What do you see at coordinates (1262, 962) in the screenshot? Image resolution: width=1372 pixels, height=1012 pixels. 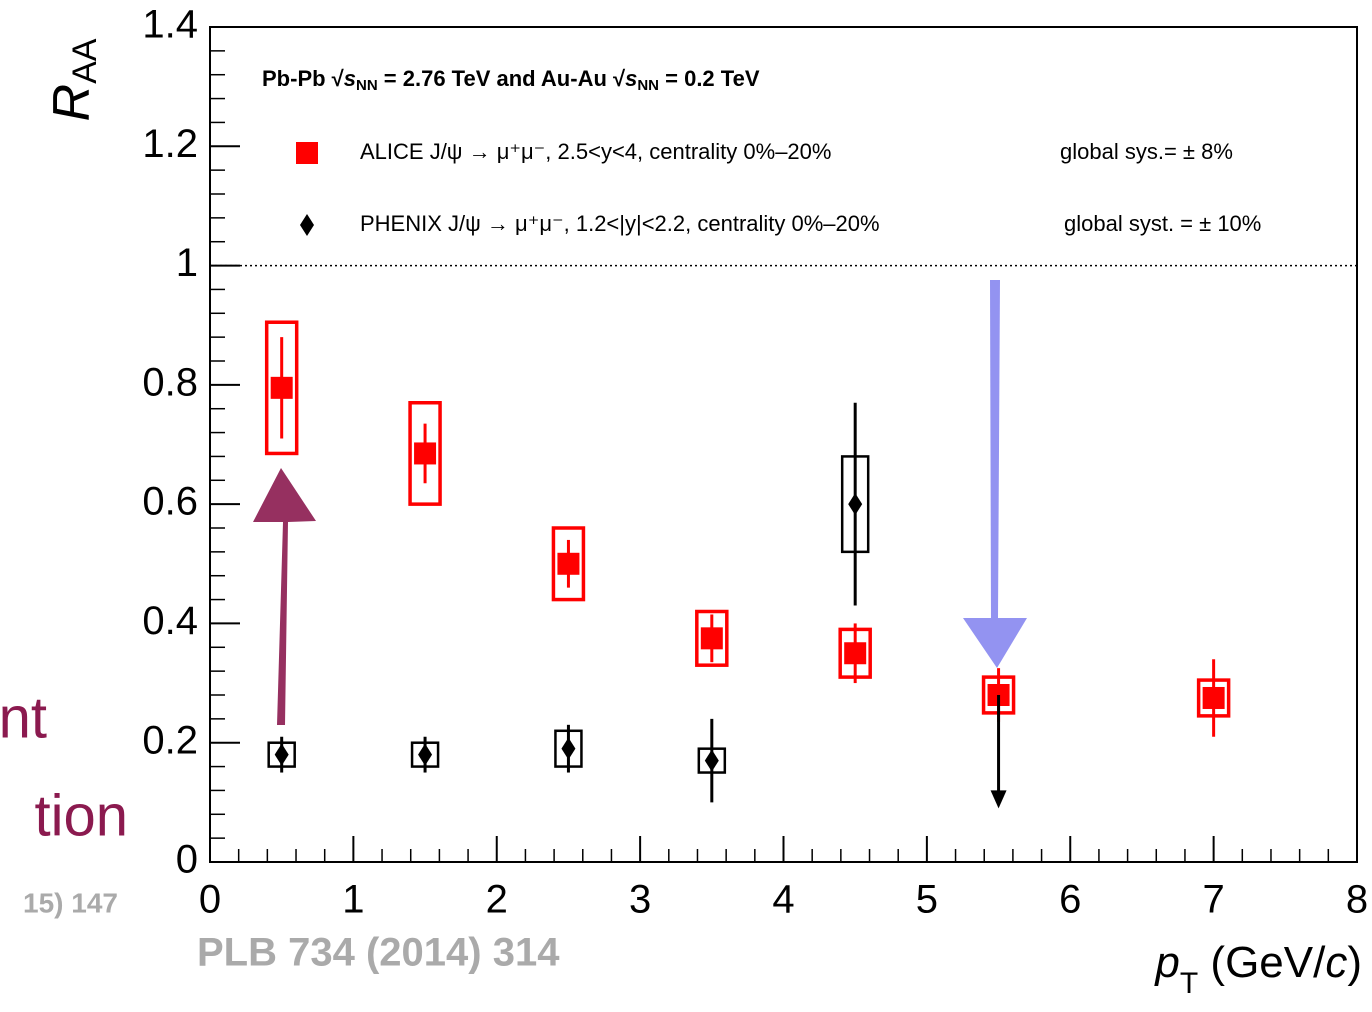 I see `x-label-part: (GeV/` at bounding box center [1262, 962].